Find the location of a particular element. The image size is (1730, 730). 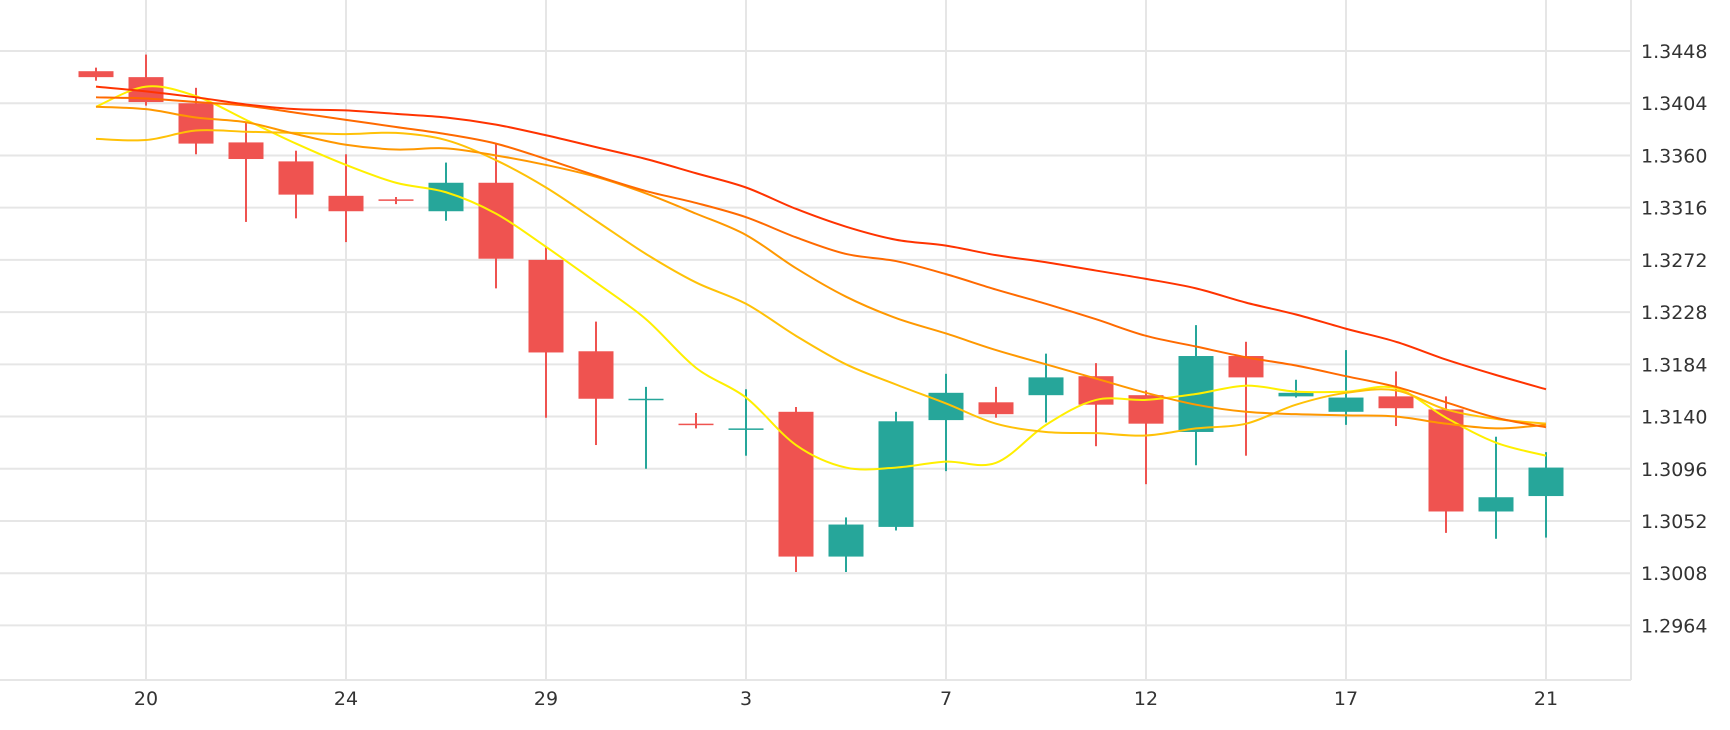

y-tick-label: 1.2964 is located at coordinates (1674, 626).